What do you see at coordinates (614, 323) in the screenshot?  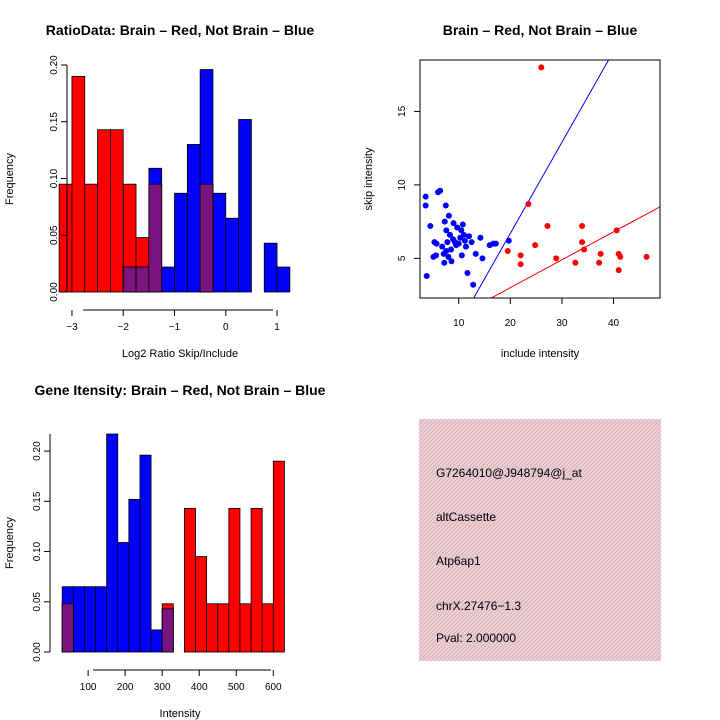 I see `scatter-xtick-label-3: 40` at bounding box center [614, 323].